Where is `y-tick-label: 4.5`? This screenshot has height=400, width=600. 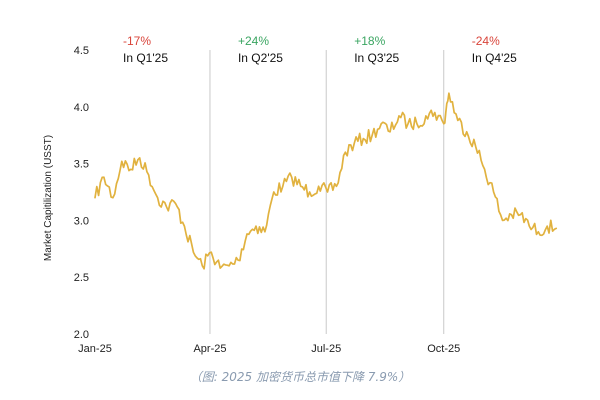
y-tick-label: 4.5 is located at coordinates (81, 51).